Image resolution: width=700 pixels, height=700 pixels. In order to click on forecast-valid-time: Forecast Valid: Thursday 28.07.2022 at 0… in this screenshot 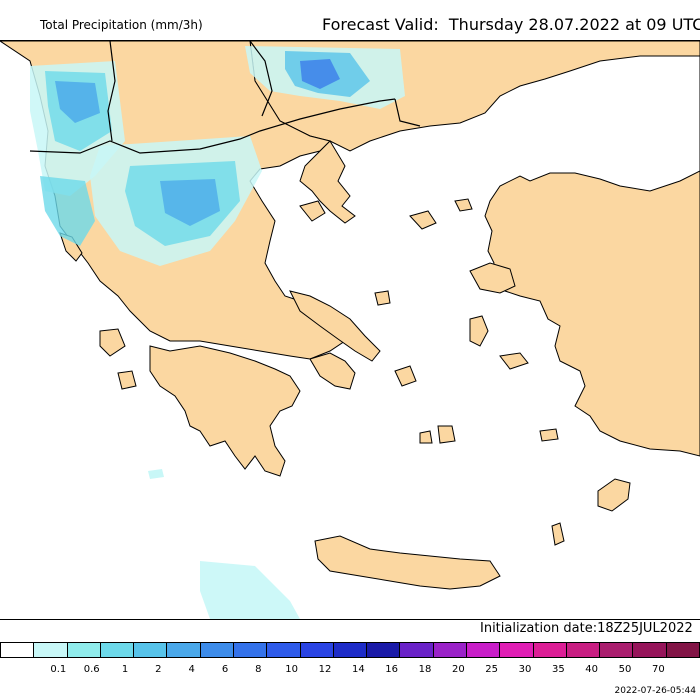, I will do `click(511, 24)`.